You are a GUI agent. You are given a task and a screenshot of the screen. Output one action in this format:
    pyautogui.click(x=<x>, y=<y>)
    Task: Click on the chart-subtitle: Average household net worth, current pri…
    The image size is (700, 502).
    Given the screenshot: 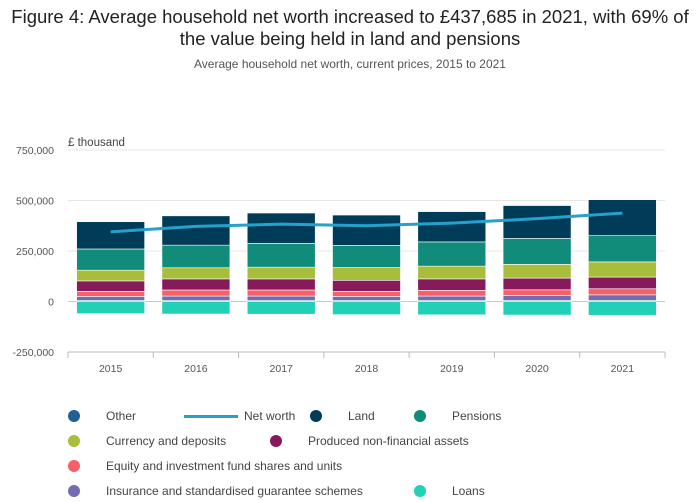 What is the action you would take?
    pyautogui.click(x=350, y=64)
    